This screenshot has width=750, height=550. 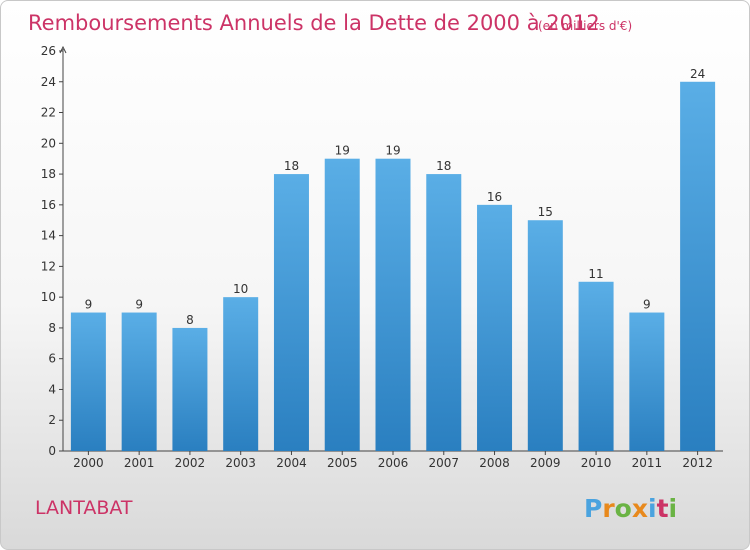 What do you see at coordinates (393, 463) in the screenshot?
I see `x-tick-label-2006: 2006` at bounding box center [393, 463].